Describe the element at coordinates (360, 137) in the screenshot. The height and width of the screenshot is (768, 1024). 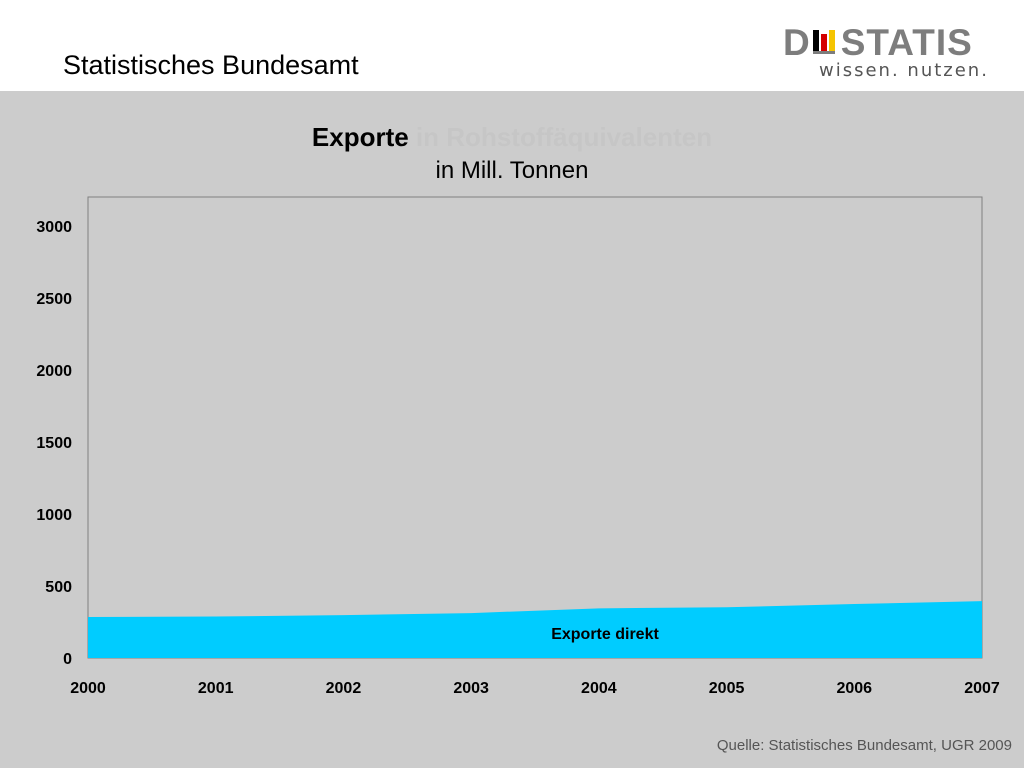
I see `chart-title-main: Exporte` at that location.